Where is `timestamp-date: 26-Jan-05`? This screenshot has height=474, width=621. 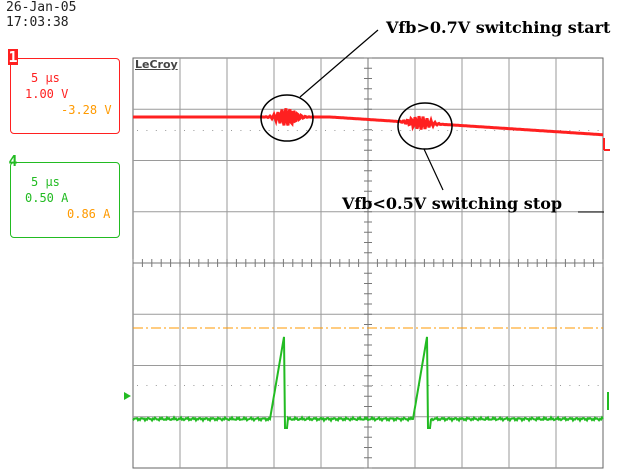 timestamp-date: 26-Jan-05 is located at coordinates (41, 7).